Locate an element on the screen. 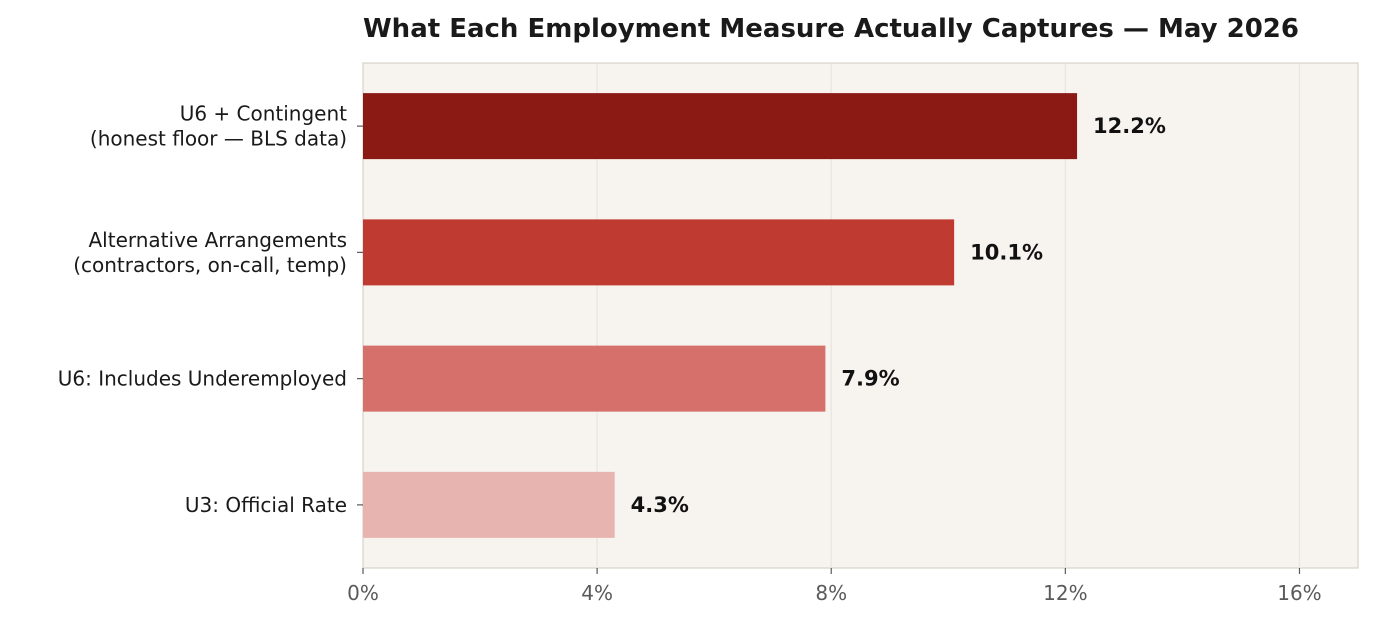 The image size is (1400, 621). y-category-label: U6: Includes Underemployed is located at coordinates (202, 379).